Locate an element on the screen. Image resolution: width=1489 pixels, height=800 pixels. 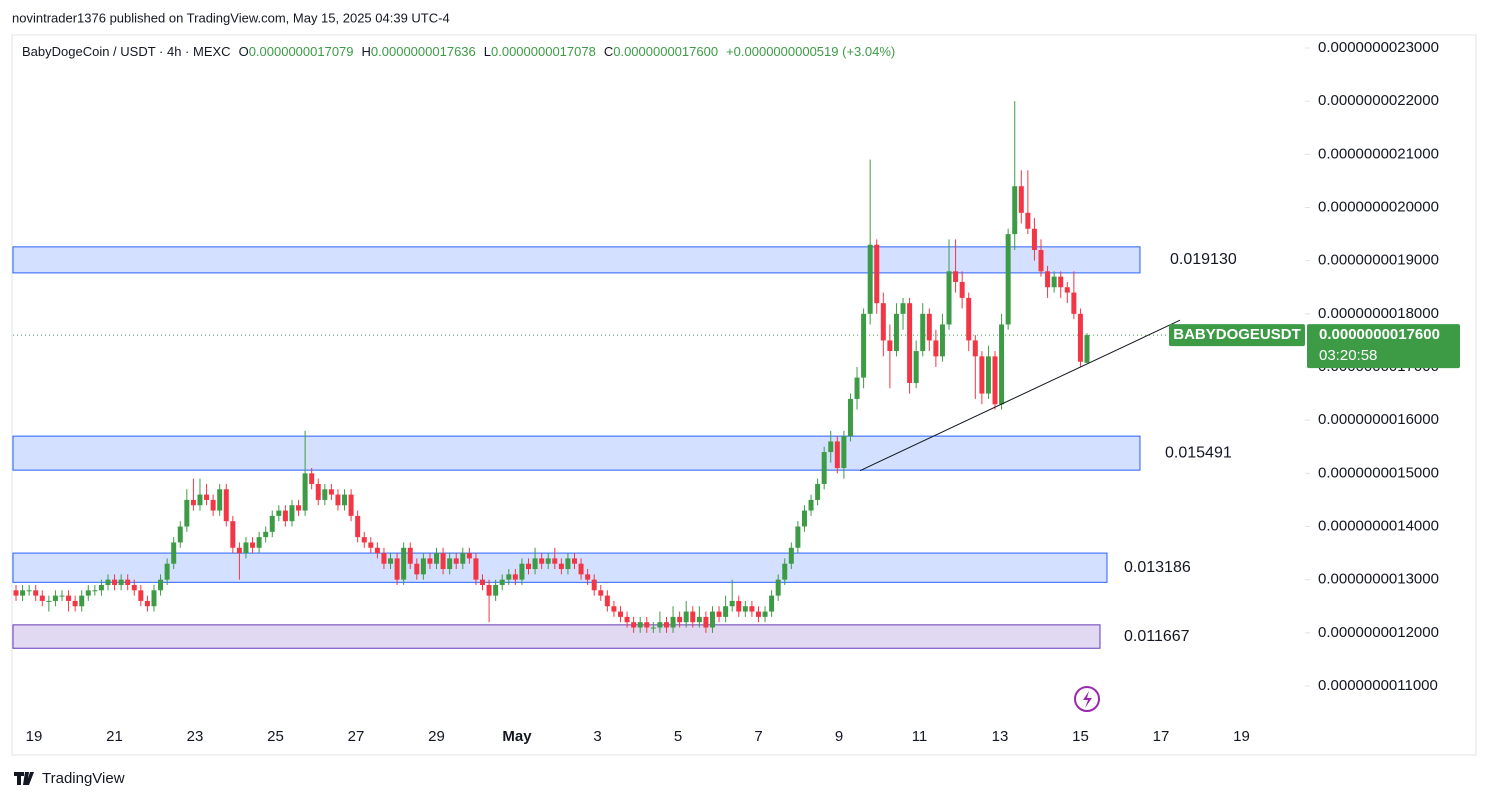
legend-item: 0.0000000017078 is located at coordinates (543, 51).